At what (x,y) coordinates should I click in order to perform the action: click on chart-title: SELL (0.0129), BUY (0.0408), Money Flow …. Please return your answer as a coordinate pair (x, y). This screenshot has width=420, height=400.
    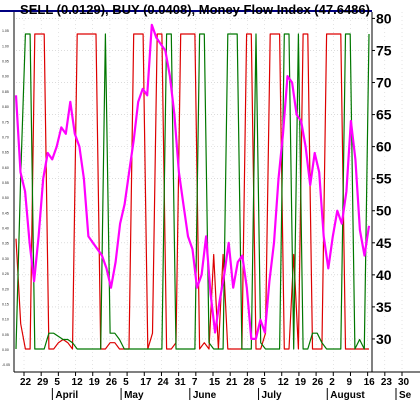
    Looking at the image, I should click on (195, 9).